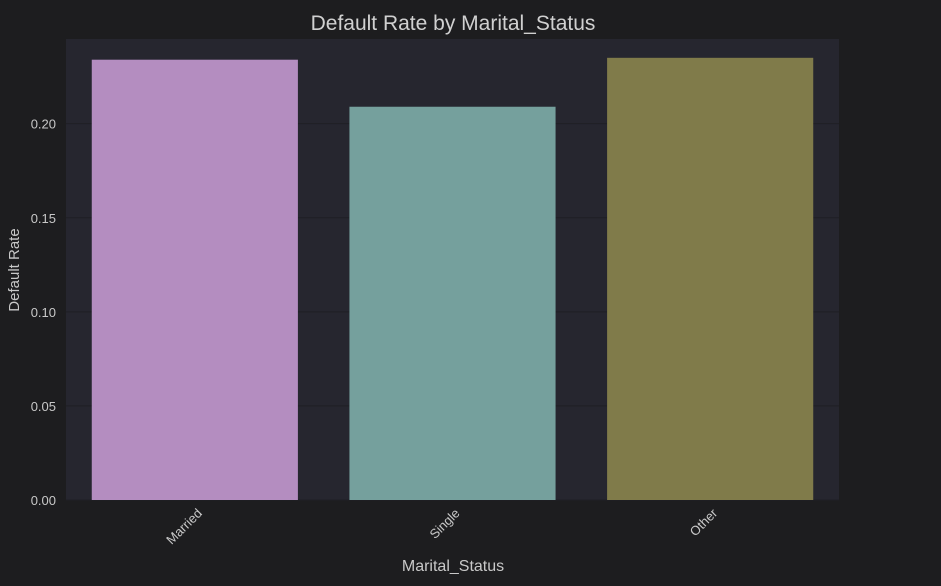 The image size is (941, 586). I want to click on bar-single, so click(452, 303).